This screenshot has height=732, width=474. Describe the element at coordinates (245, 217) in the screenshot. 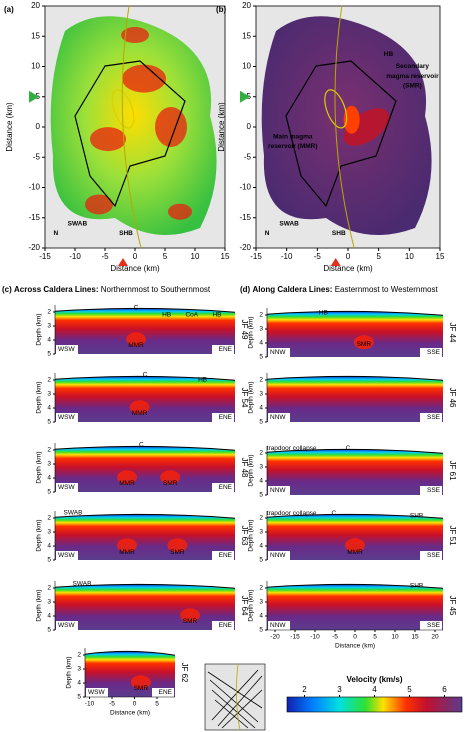

I see `y-tick-label: -15` at that location.